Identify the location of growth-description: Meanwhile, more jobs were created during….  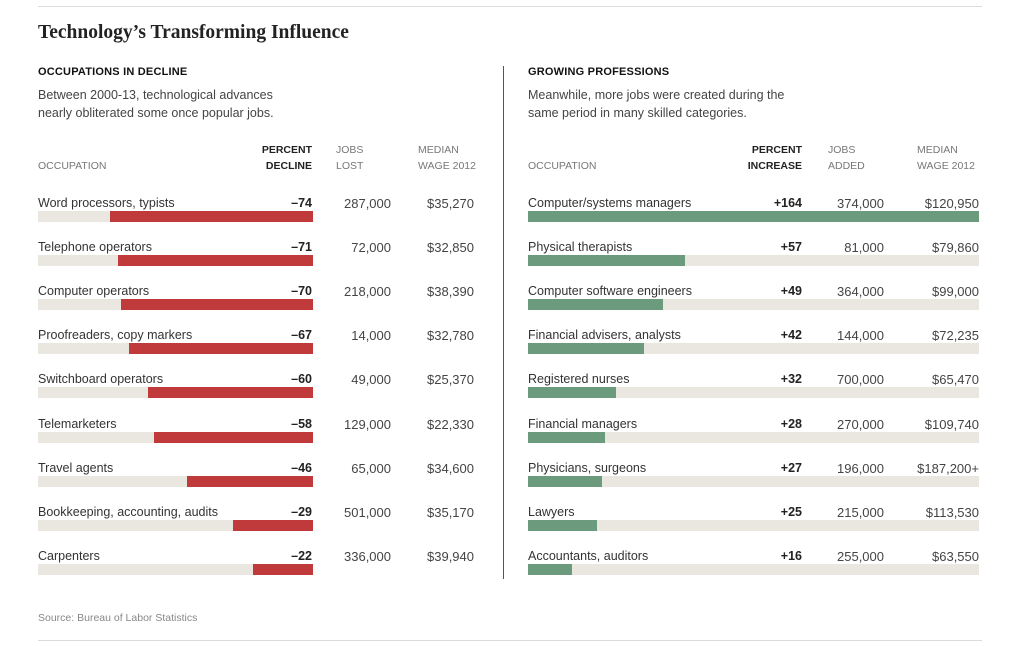
(656, 104).